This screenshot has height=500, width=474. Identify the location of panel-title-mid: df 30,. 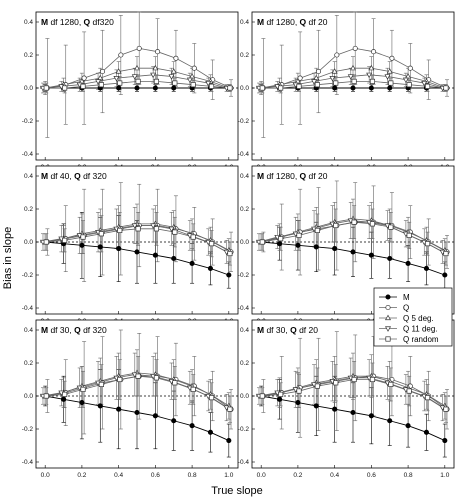
(61, 330).